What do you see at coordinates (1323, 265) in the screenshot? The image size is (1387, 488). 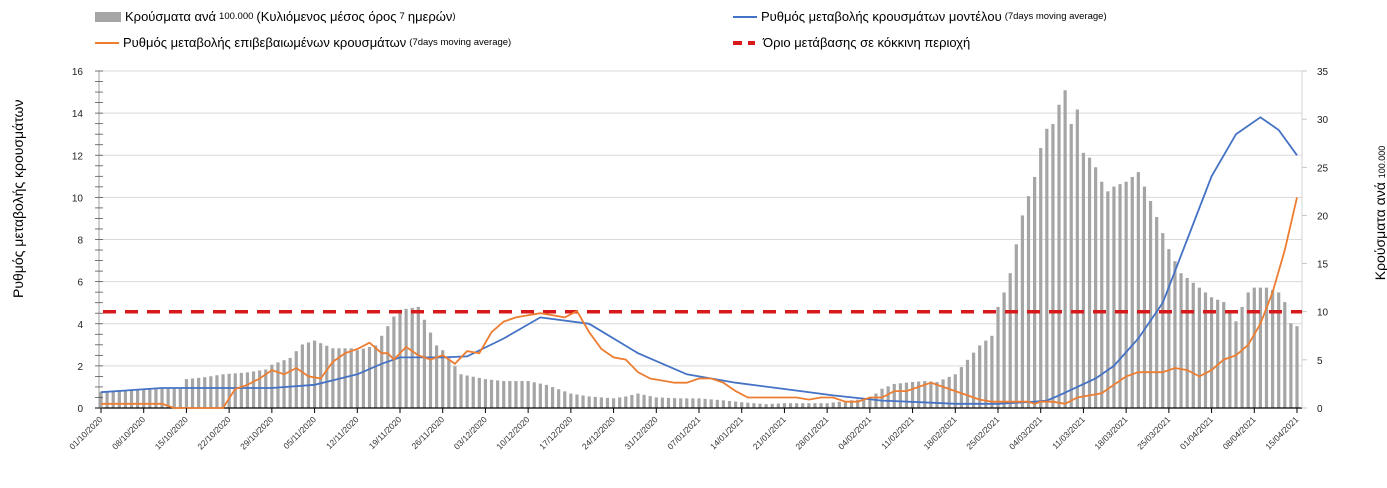 I see `y-right-tick-label: 15` at bounding box center [1323, 265].